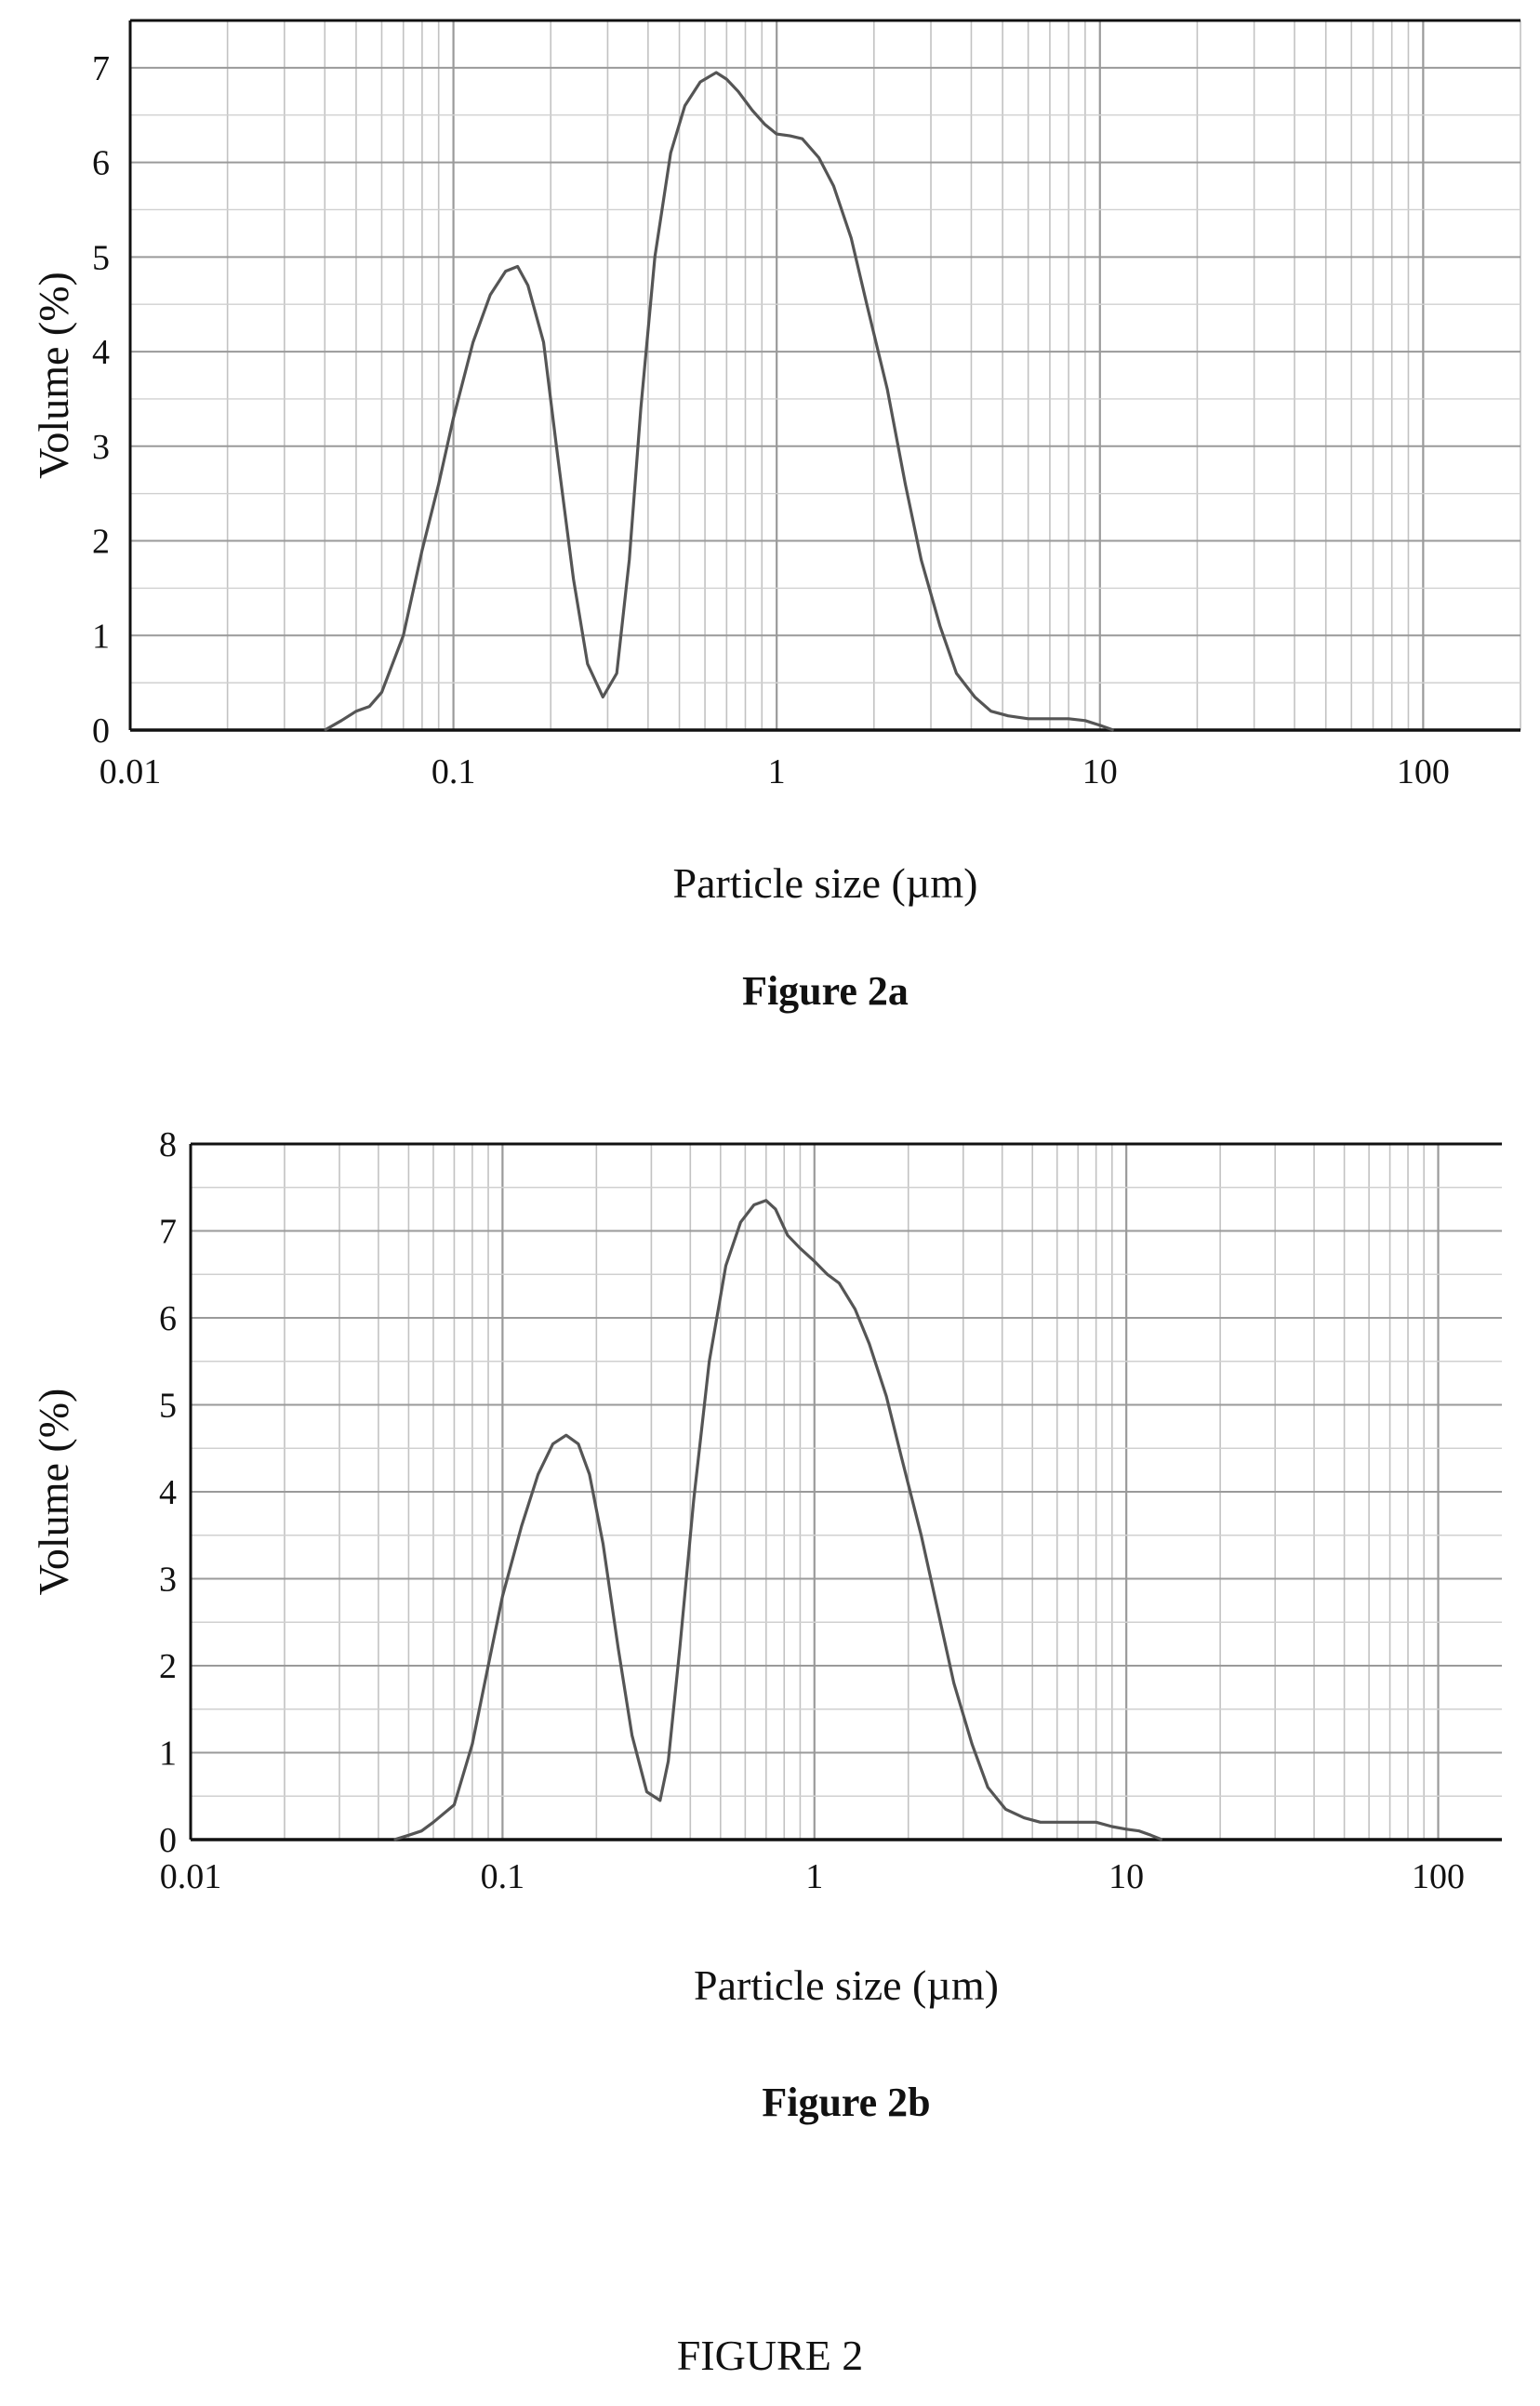  I want to click on y-tick-label: 5, so click(101, 257).